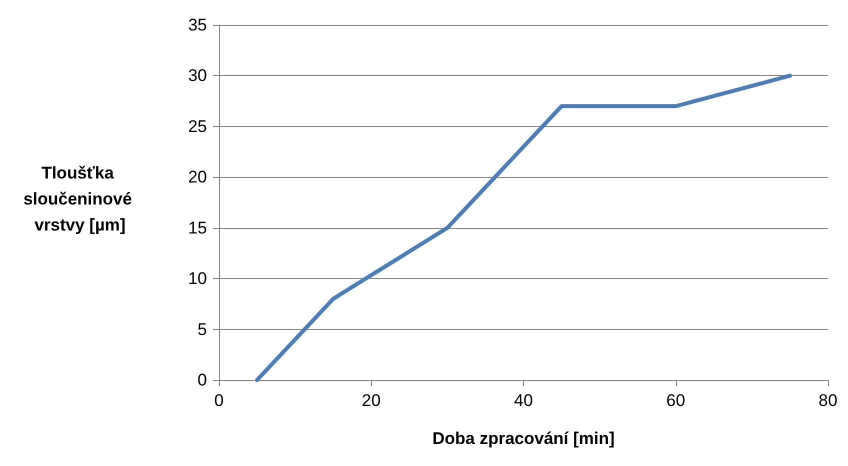  What do you see at coordinates (523, 400) in the screenshot?
I see `x-tick-label: 40` at bounding box center [523, 400].